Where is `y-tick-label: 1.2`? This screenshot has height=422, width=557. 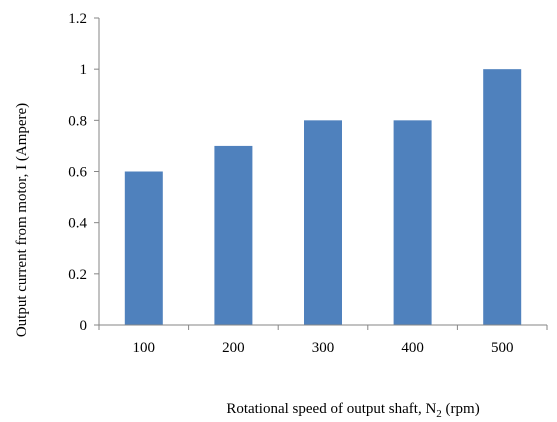
y-tick-label: 1.2 is located at coordinates (77, 19).